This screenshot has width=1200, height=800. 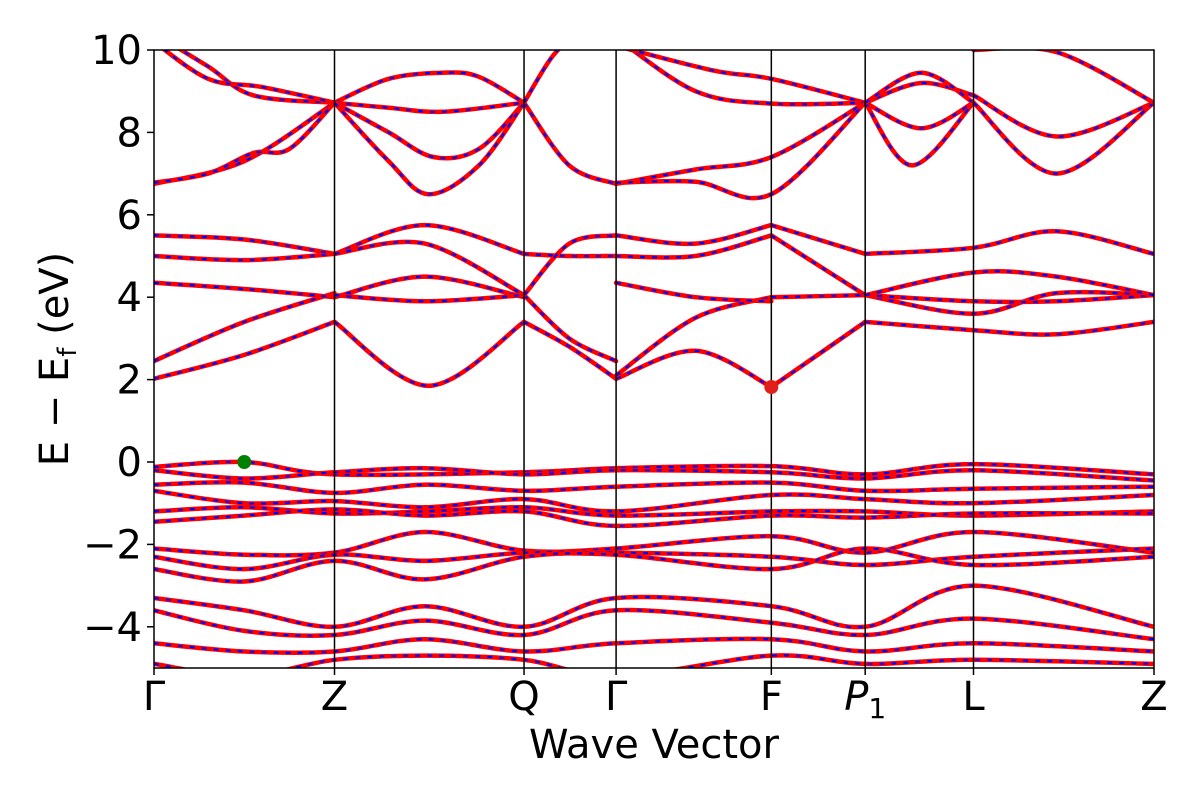 I want to click on y-axis-title-subscript: f, so click(x=68, y=352).